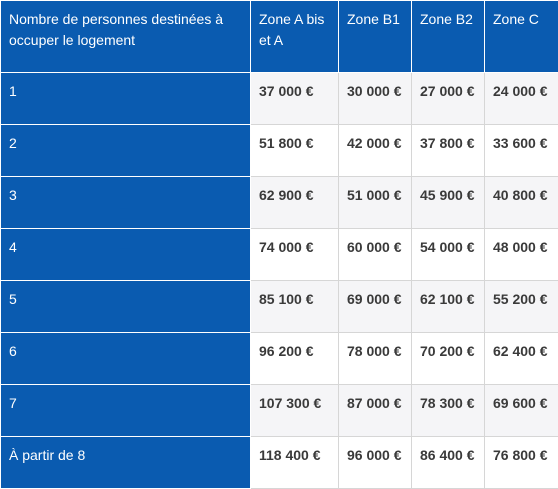 This screenshot has height=489, width=558. I want to click on cell-zone-b2: 45 900 €, so click(448, 203).